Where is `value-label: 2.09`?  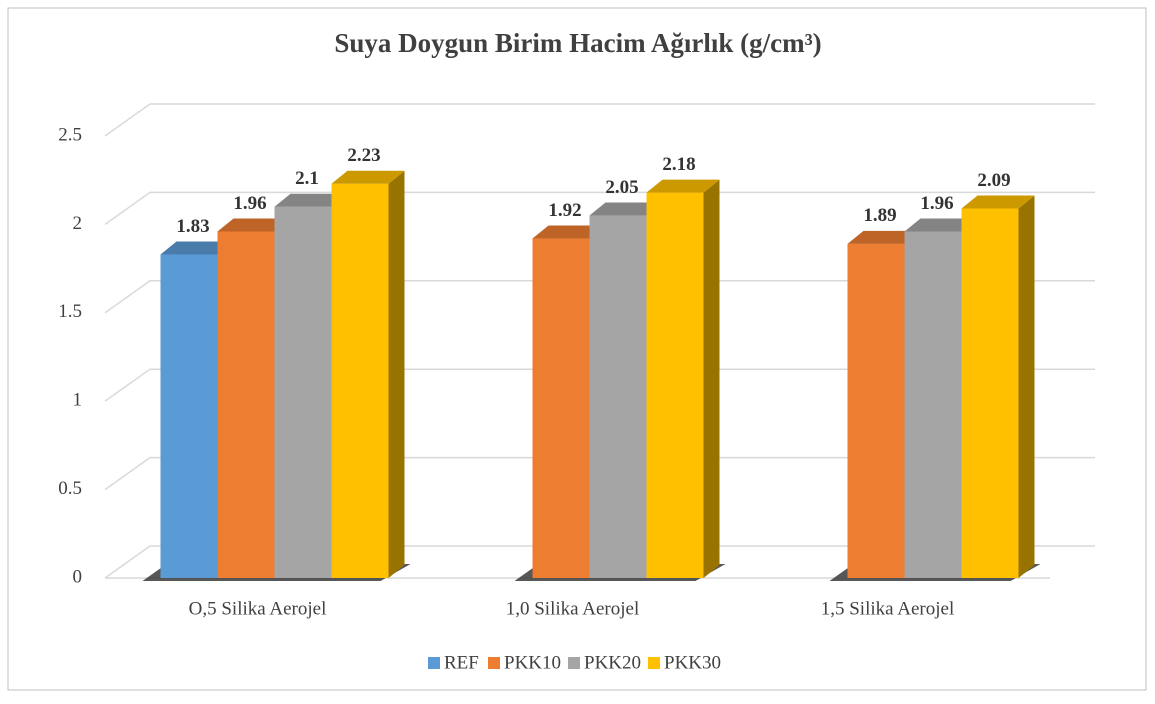 value-label: 2.09 is located at coordinates (993, 180).